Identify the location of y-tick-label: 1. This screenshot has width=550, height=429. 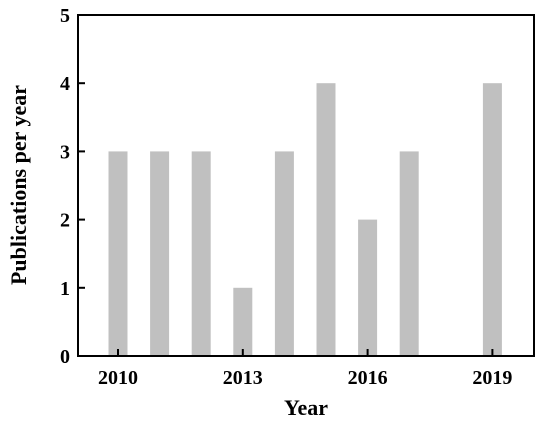
(65, 289).